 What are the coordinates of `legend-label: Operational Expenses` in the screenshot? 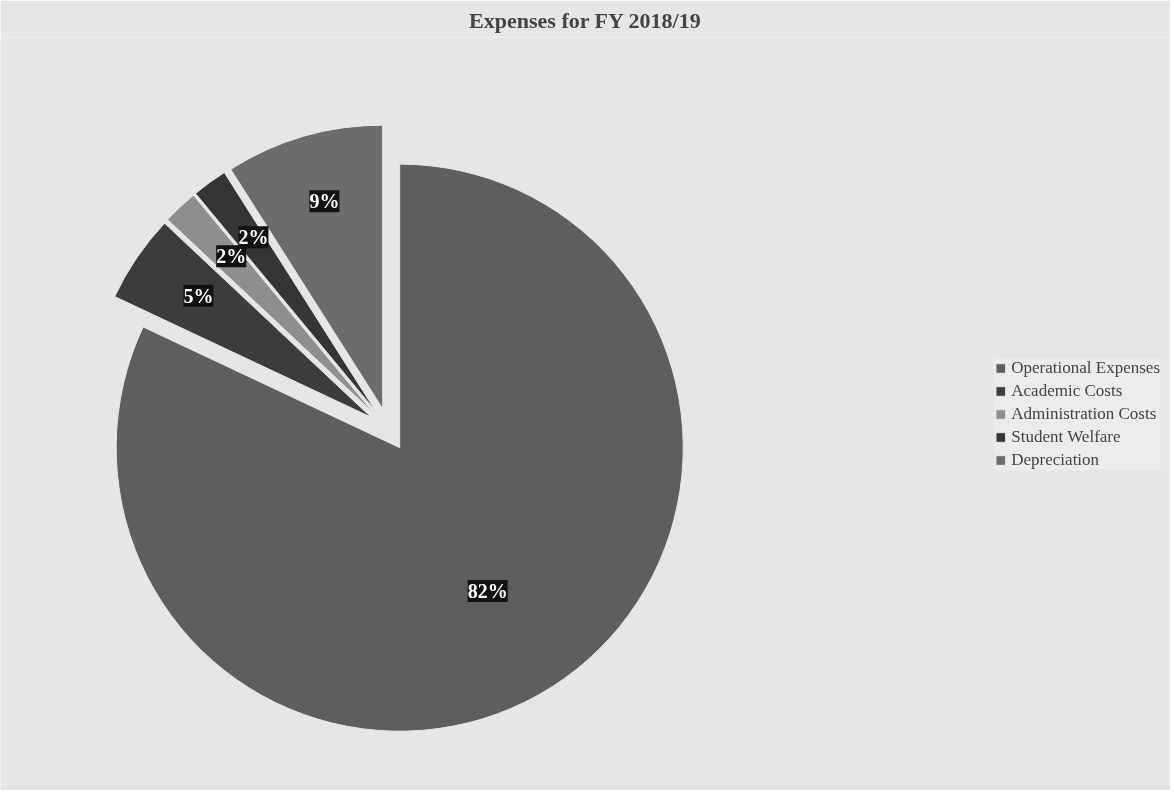 It's located at (1085, 367).